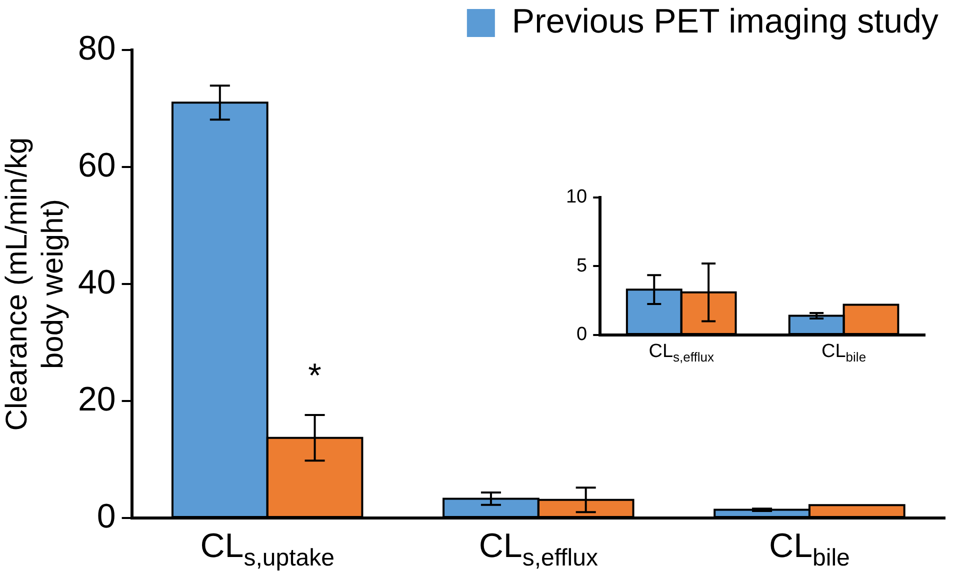 The width and height of the screenshot is (955, 576). I want to click on y-tick-label: 20, so click(97, 399).